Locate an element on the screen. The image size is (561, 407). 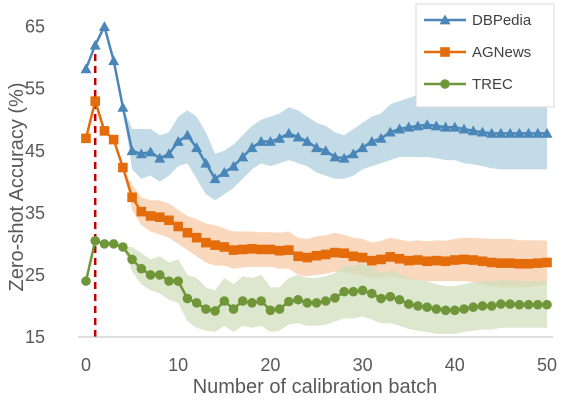
x-tick-label: 30 is located at coordinates (363, 365).